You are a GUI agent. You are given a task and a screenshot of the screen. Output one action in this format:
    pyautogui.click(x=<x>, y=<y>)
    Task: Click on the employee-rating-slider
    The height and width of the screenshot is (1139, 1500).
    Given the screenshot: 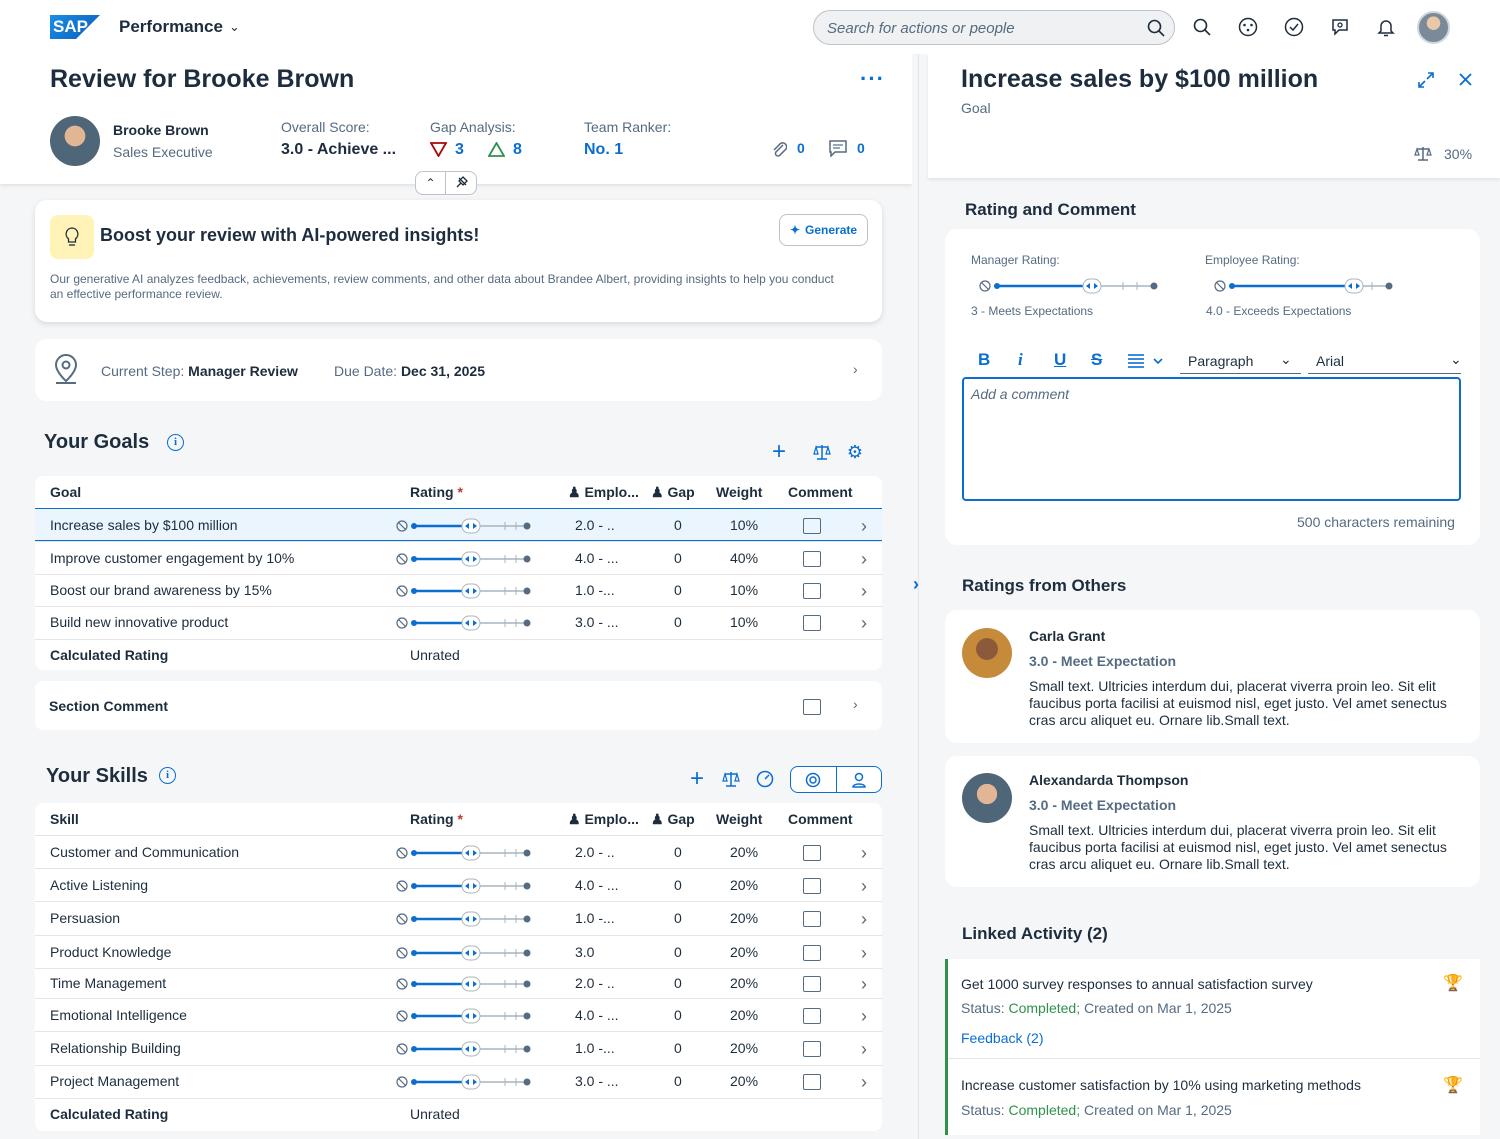 What is the action you would take?
    pyautogui.click(x=1304, y=286)
    